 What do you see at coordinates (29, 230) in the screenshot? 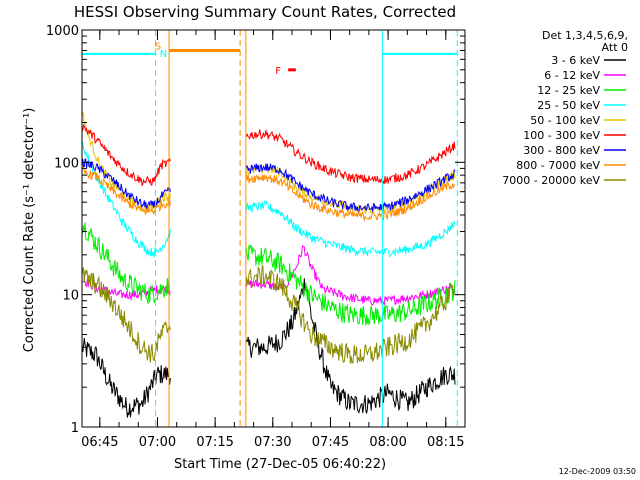
I see `y-axis-label: Corrected Count Rate (s⁻¹ detector⁻¹)` at bounding box center [29, 230].